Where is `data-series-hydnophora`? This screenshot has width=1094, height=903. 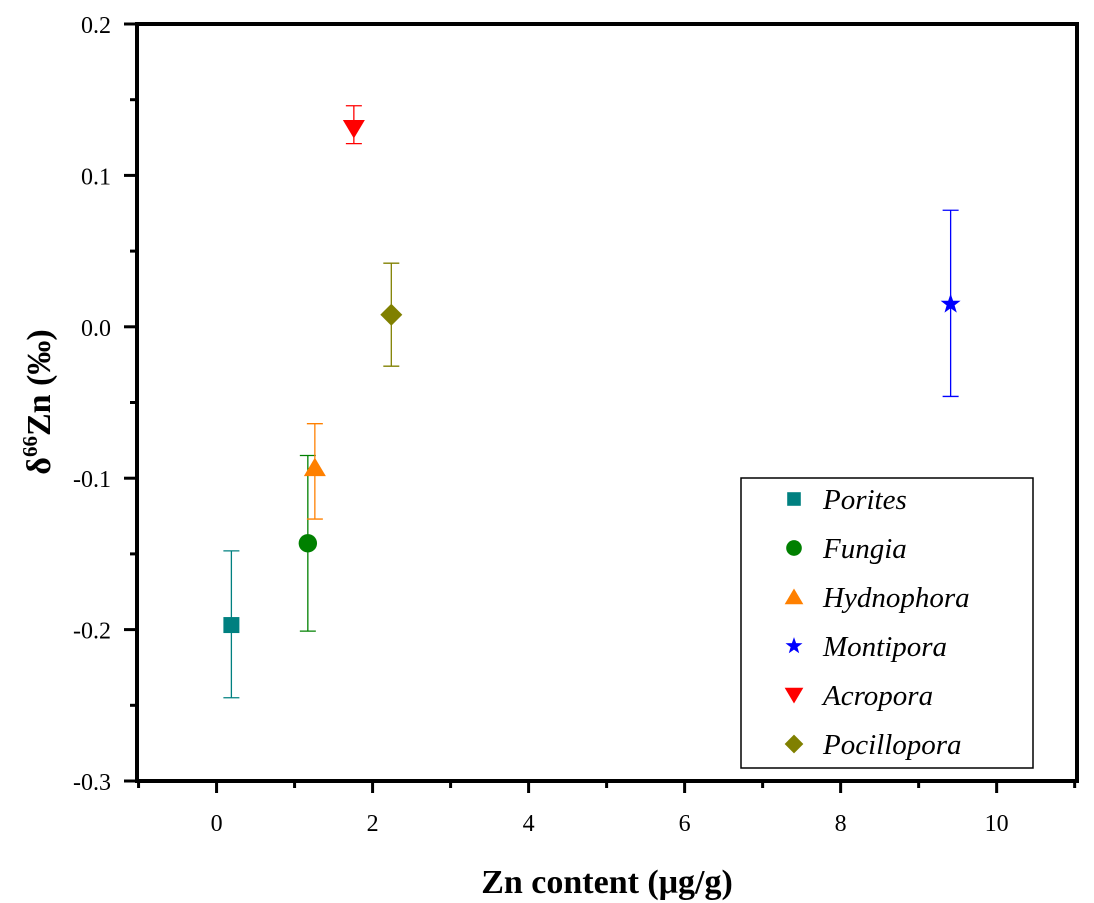
data-series-hydnophora is located at coordinates (314, 471).